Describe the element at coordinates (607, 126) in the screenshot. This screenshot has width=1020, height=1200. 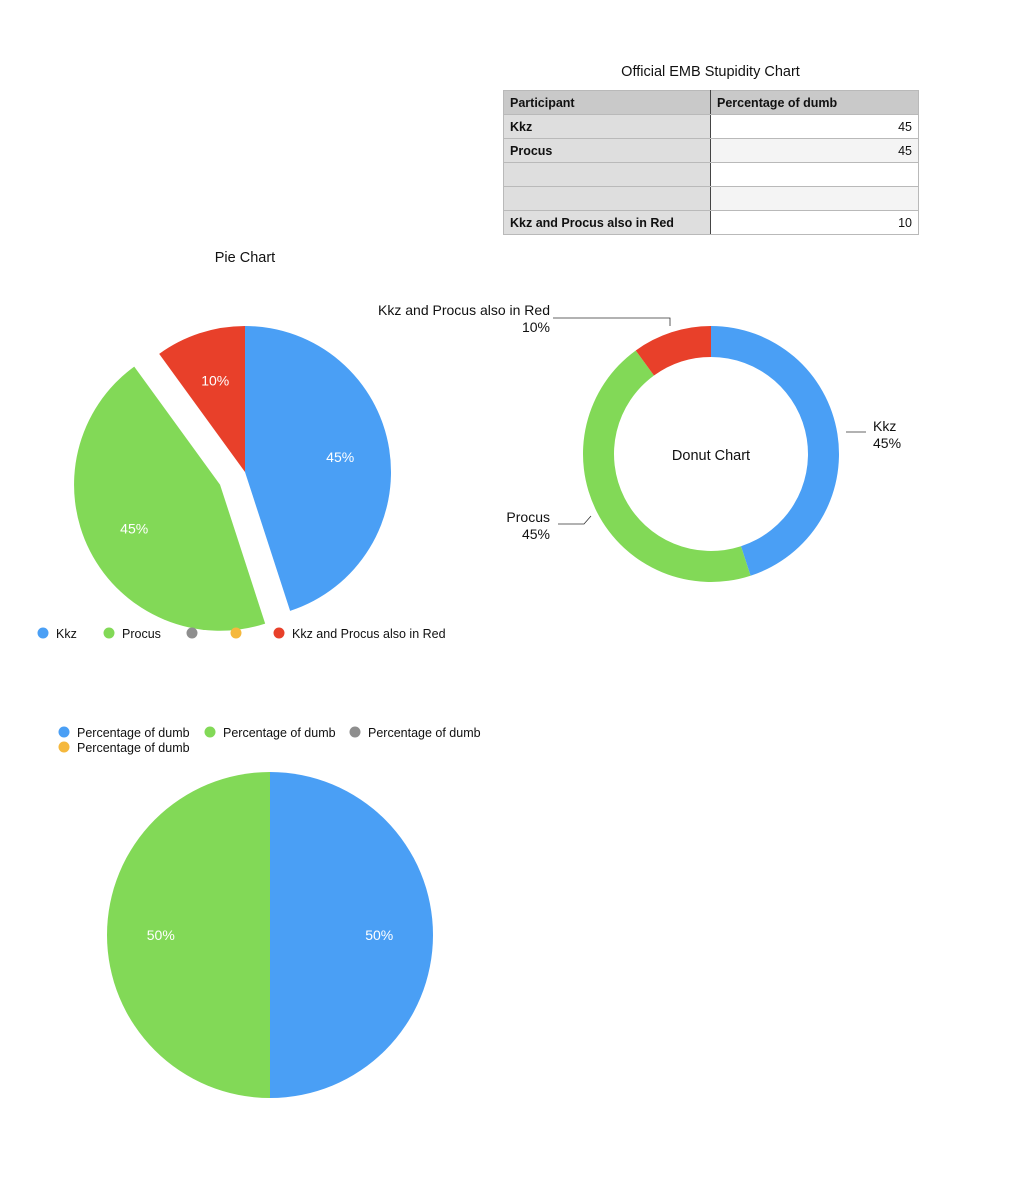
I see `table-row-label: Kkz` at that location.